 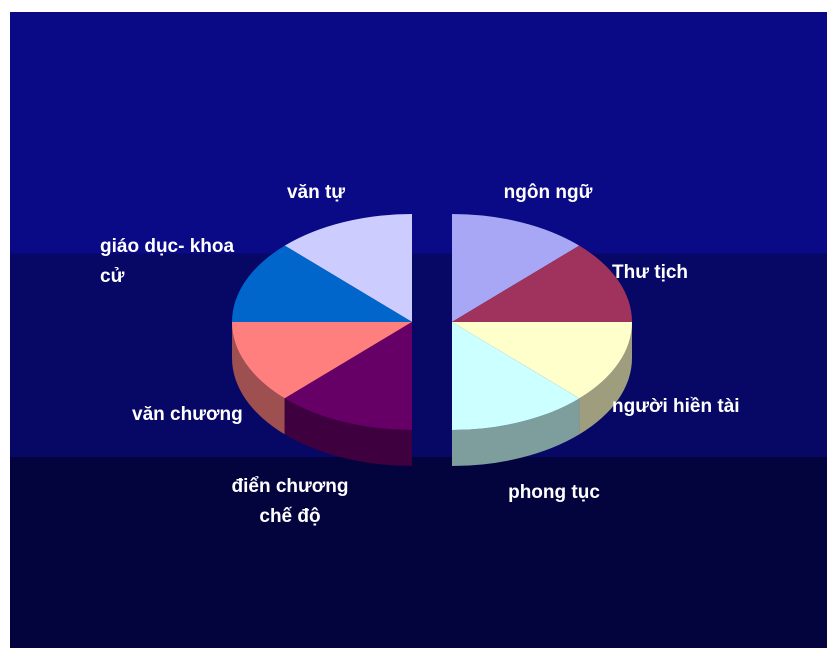 I want to click on slice-label: người hiền tài, so click(x=676, y=406).